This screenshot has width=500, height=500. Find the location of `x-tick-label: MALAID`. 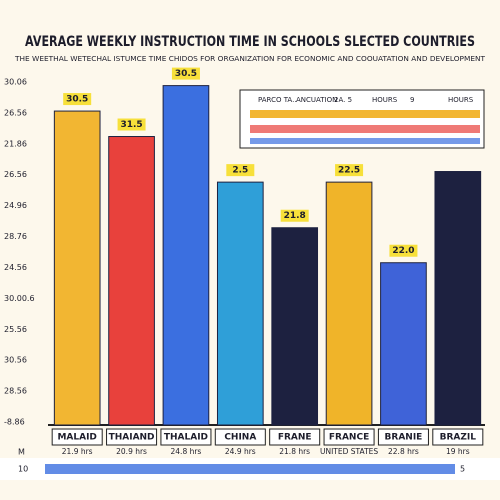

x-tick-label: MALAID is located at coordinates (76, 438).